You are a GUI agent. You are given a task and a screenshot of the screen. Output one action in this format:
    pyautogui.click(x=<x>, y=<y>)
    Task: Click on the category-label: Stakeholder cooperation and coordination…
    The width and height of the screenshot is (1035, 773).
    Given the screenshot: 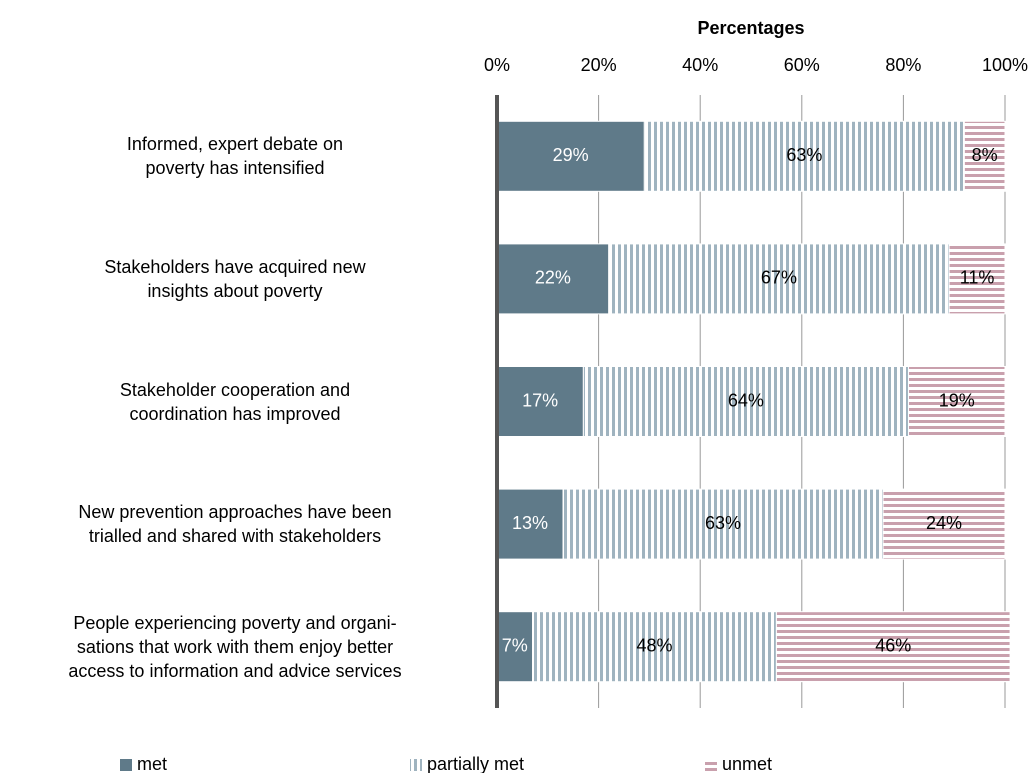 What is the action you would take?
    pyautogui.click(x=235, y=401)
    